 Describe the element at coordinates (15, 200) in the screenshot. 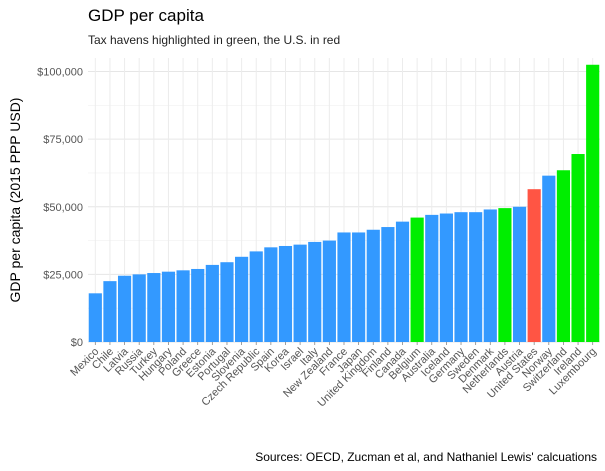

I see `y-axis-label: GDP per capita (2015 PPP USD)` at that location.